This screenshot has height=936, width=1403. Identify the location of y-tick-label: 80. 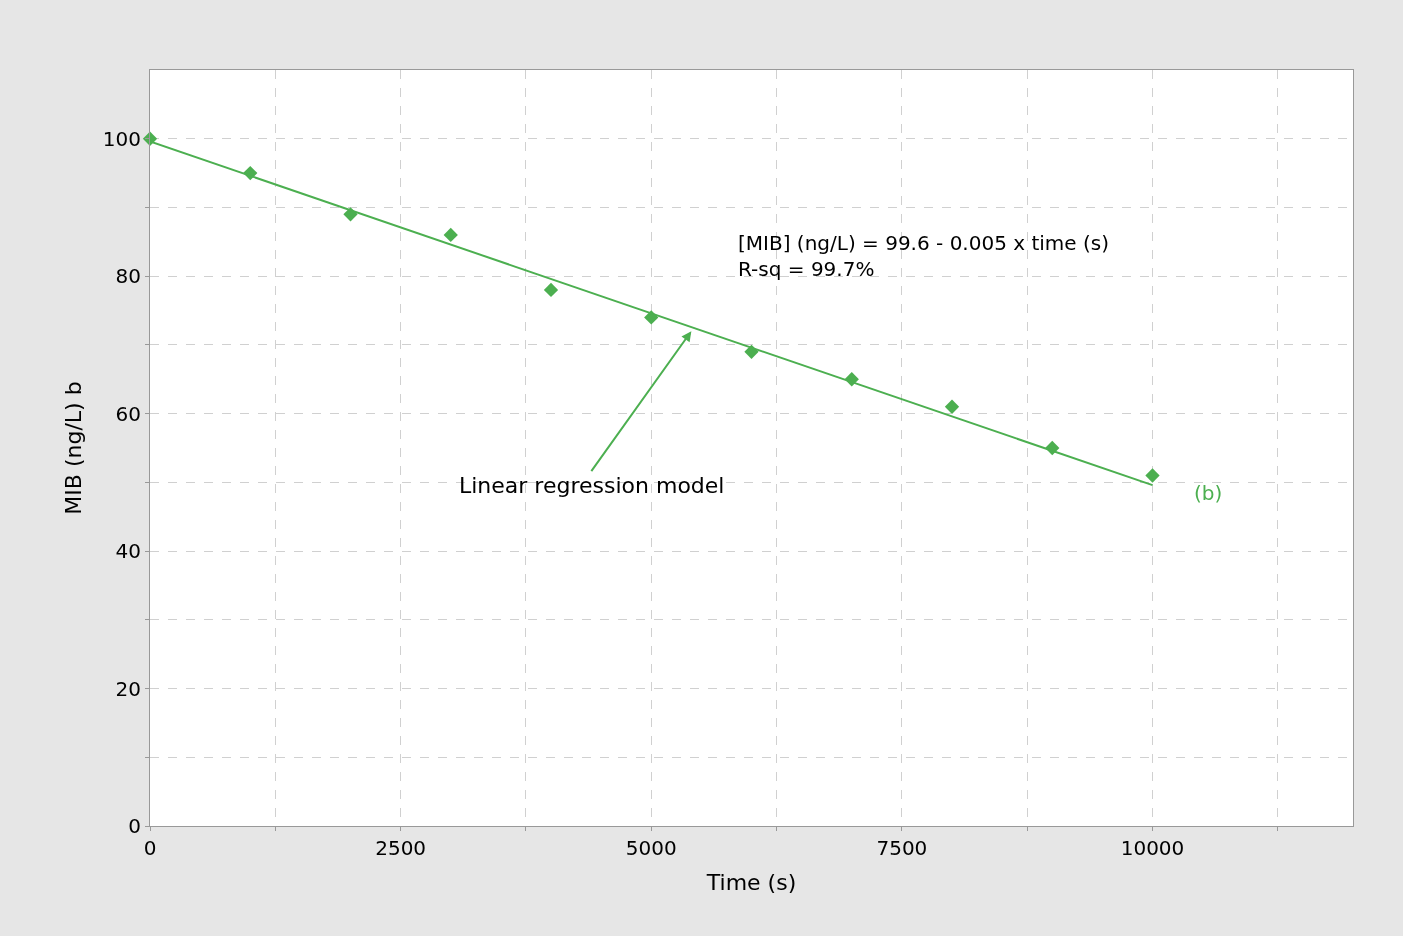
(128, 276).